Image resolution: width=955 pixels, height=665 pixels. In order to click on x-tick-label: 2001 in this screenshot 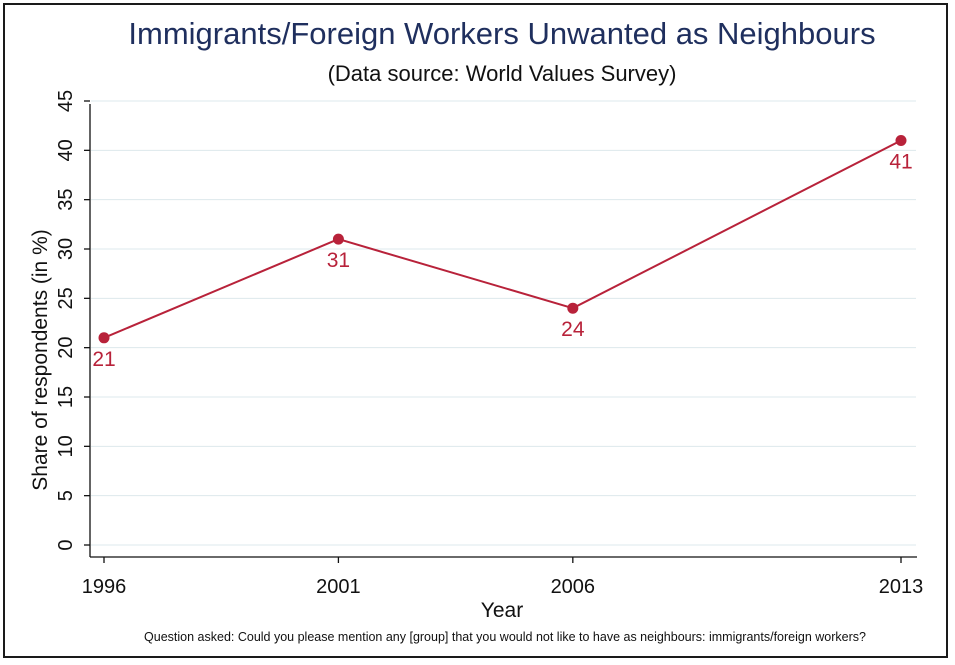, I will do `click(338, 587)`.